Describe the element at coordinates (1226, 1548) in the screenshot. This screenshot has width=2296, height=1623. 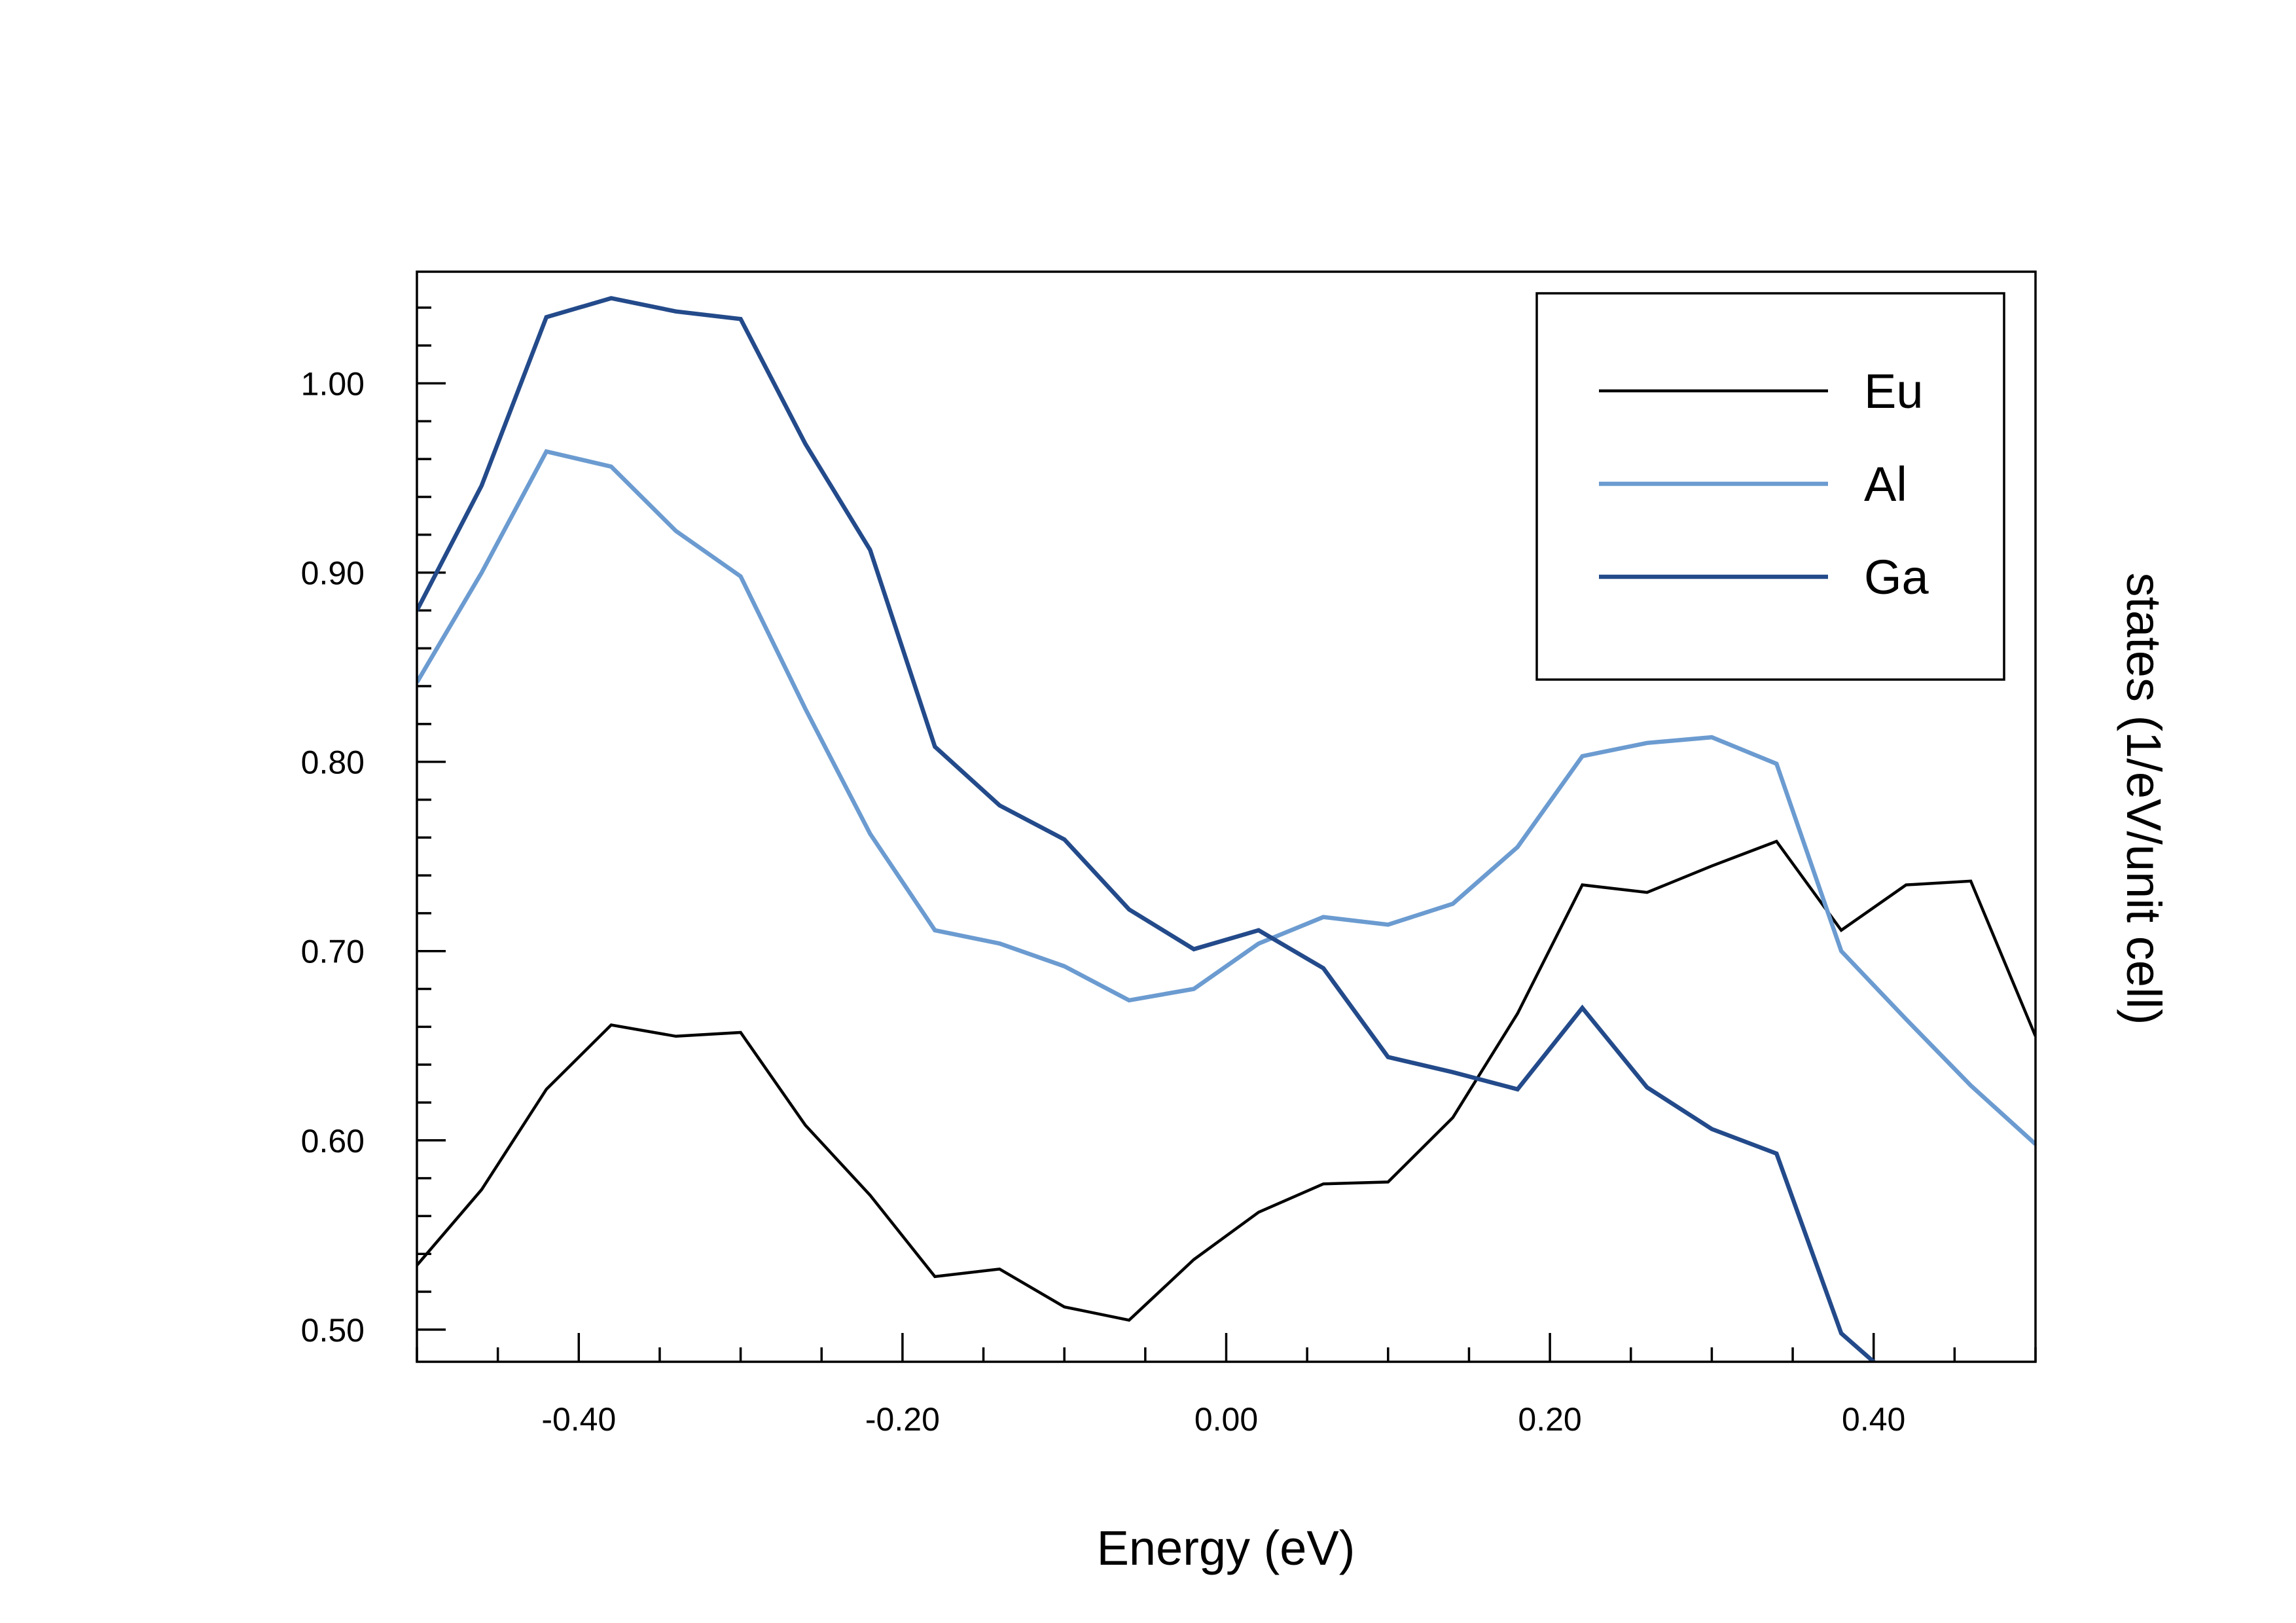
I see `x-axis-title: Energy (eV)` at that location.